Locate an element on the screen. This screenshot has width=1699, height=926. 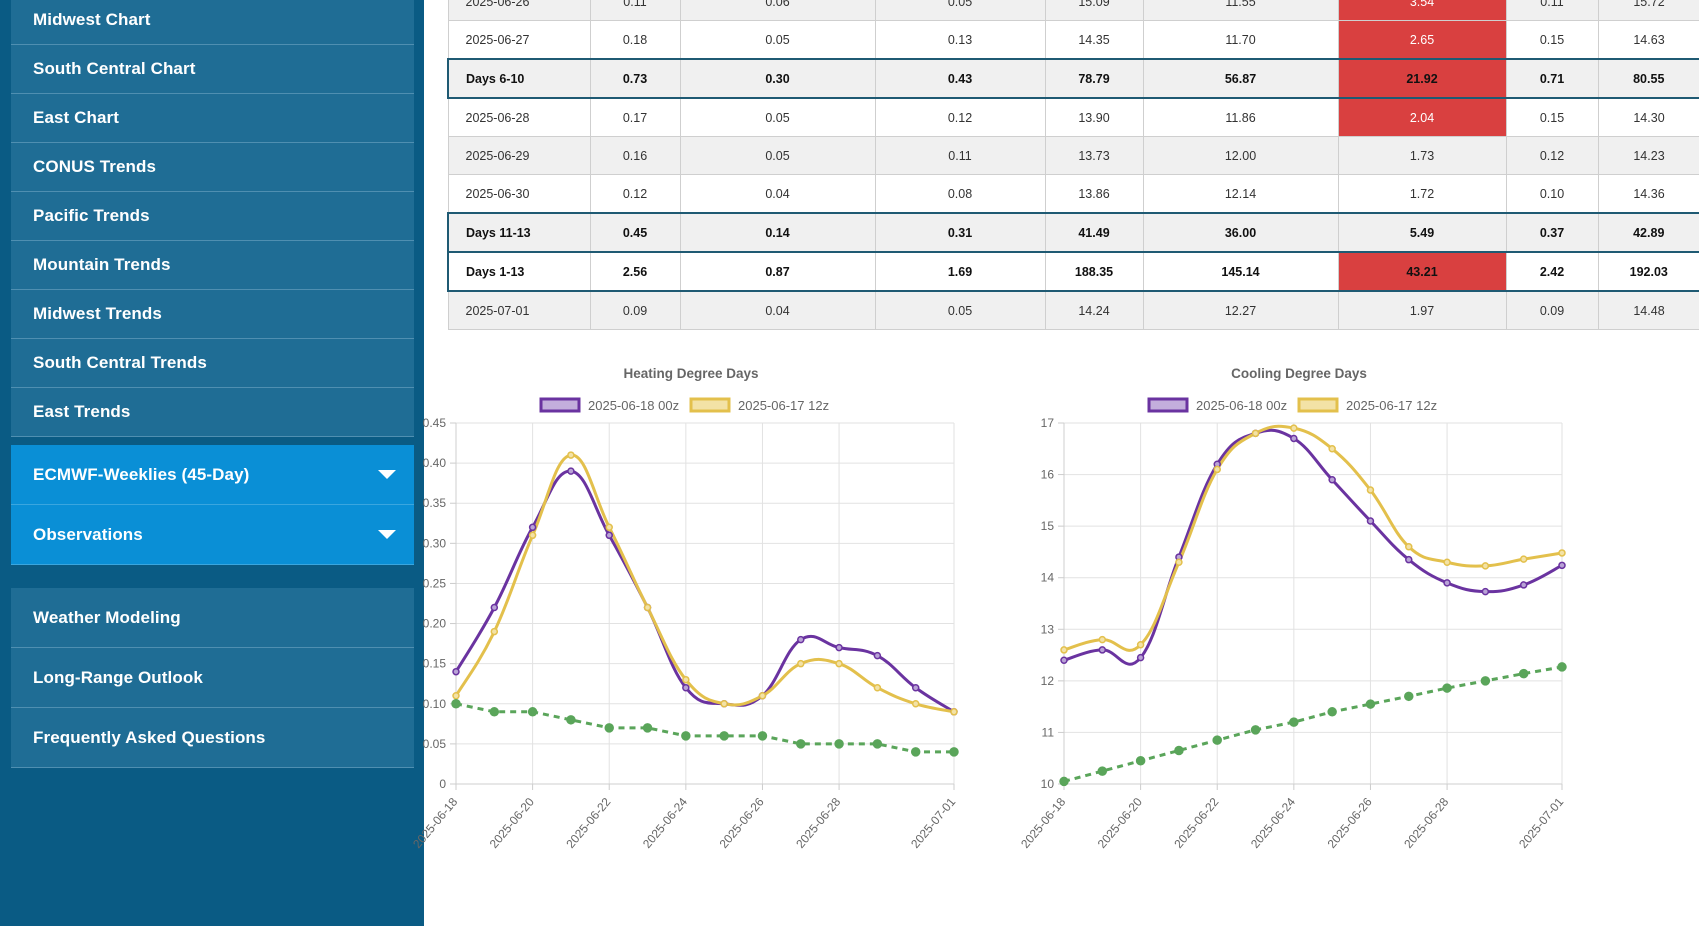
sidebar-item-pacific-trends: Pacific Trends is located at coordinates (212, 216).